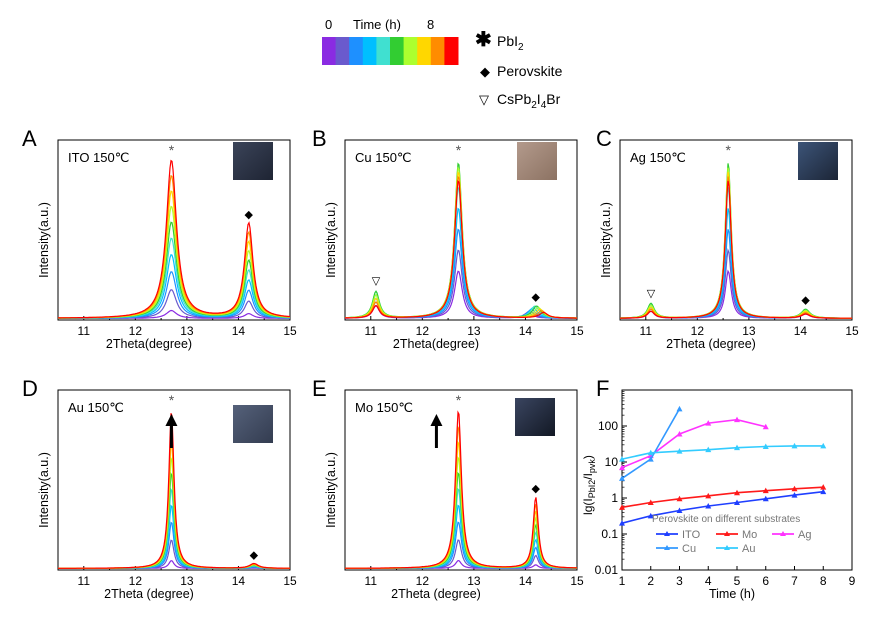  What do you see at coordinates (171, 420) in the screenshot?
I see `growth-arrow-head-icon` at bounding box center [171, 420].